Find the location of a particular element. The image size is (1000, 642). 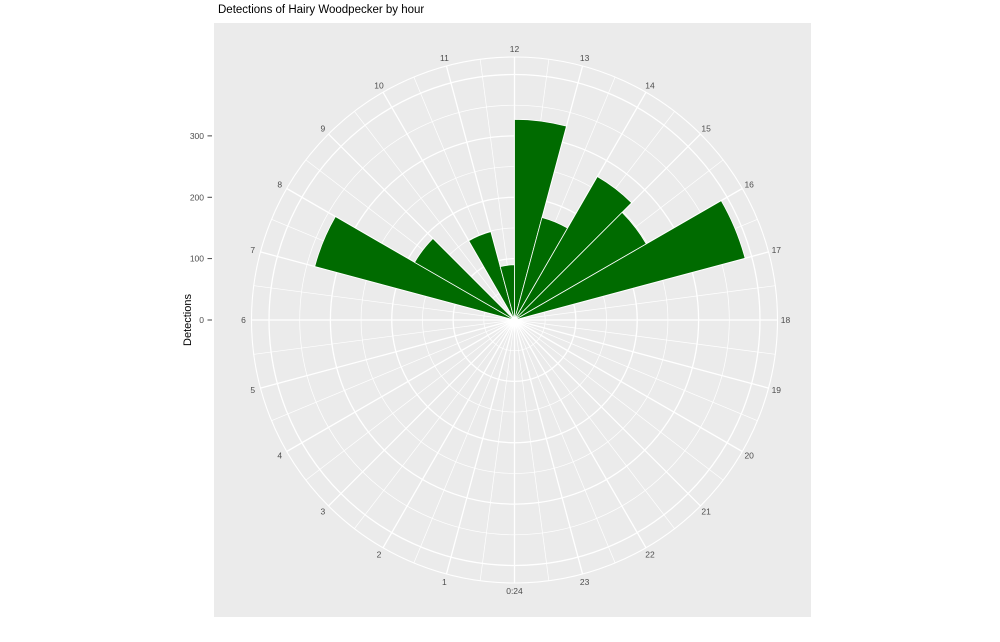

hour-label-8: 8 is located at coordinates (279, 185).